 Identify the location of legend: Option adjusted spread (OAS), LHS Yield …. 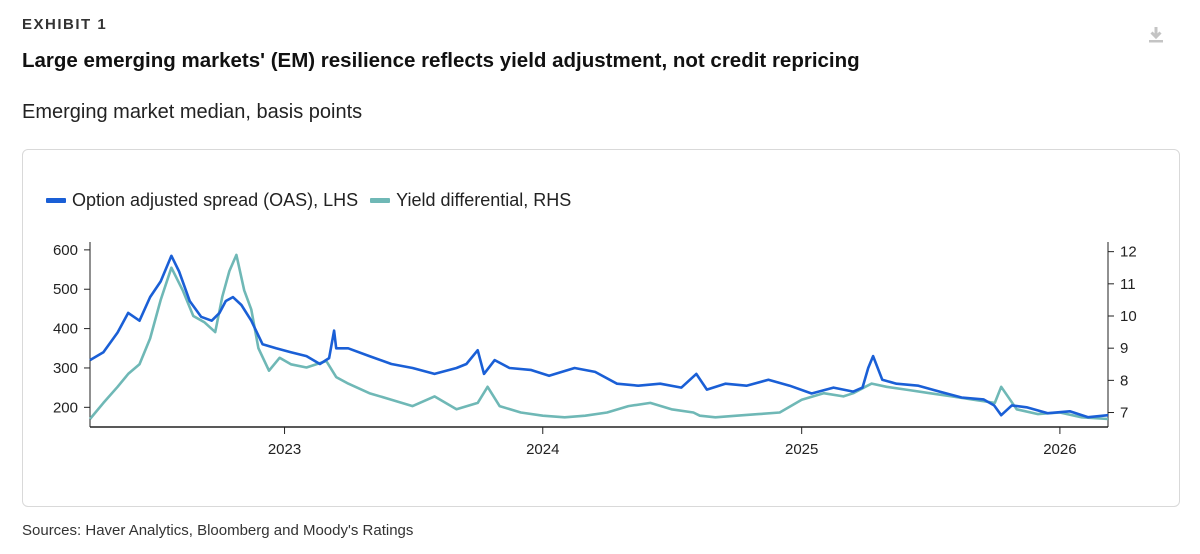
(314, 200).